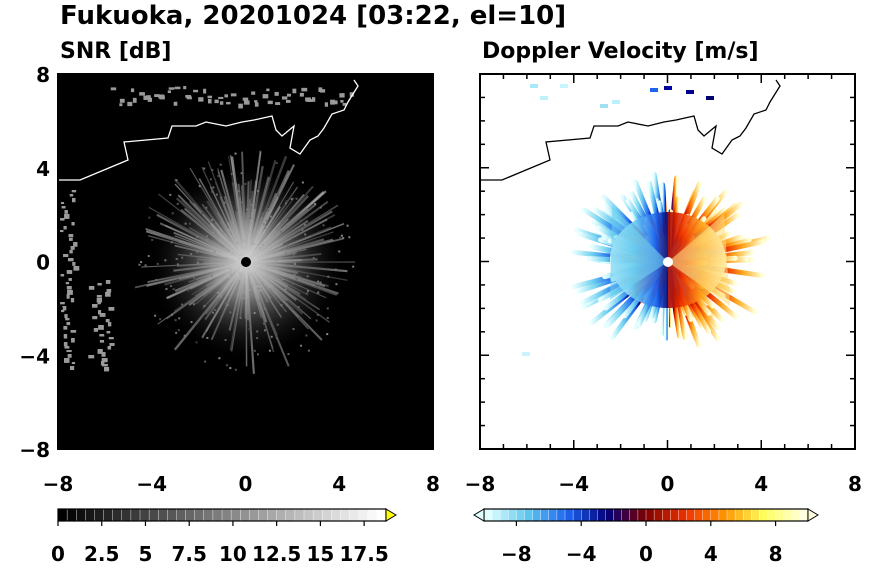 This screenshot has width=870, height=570. Describe the element at coordinates (711, 554) in the screenshot. I see `colorbar-tick-label: 4` at that location.